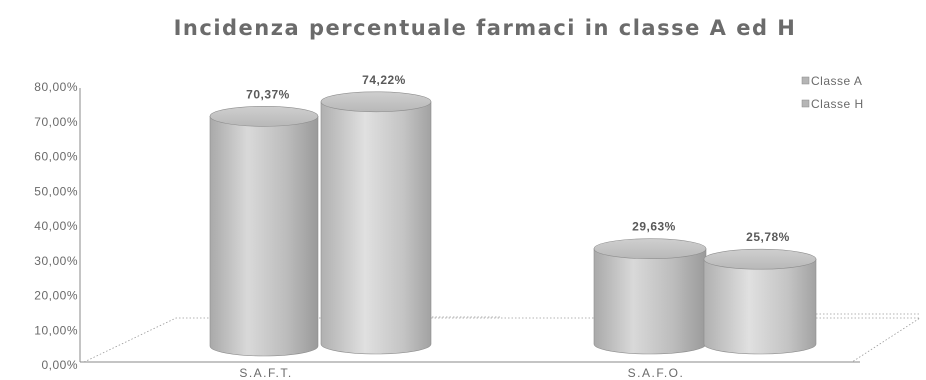  I want to click on y-tick-label: 0,00%, so click(59, 365).